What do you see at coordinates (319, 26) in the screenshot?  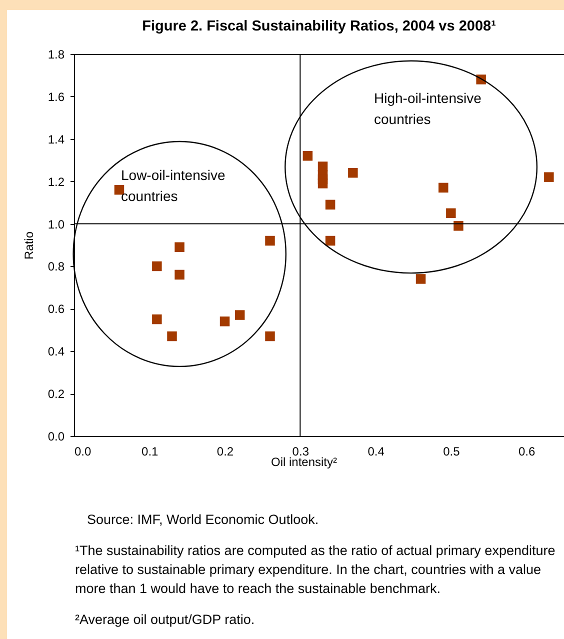 I see `chart-title: Figure 2. Fiscal Sustainability Ratios, 2004 vs 2008¹` at bounding box center [319, 26].